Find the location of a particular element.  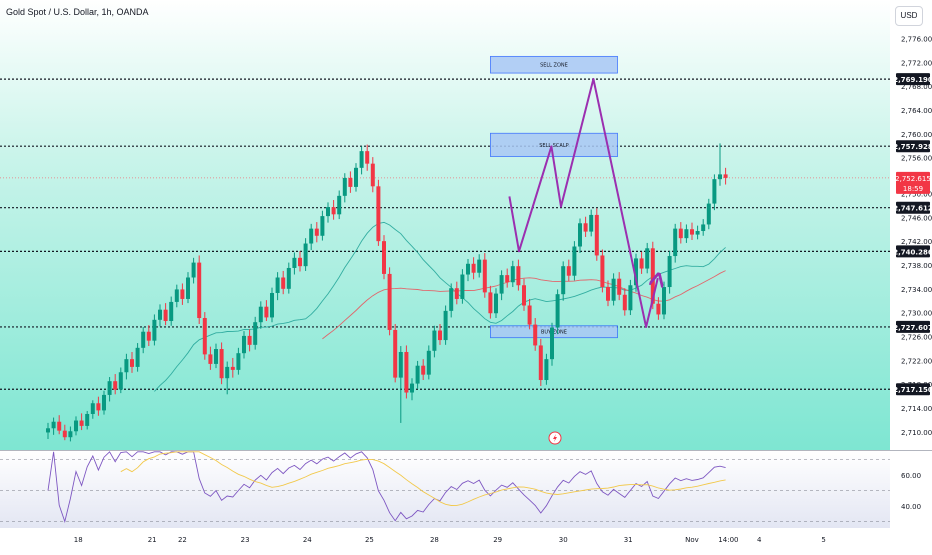

currency-button: USD is located at coordinates (909, 16).